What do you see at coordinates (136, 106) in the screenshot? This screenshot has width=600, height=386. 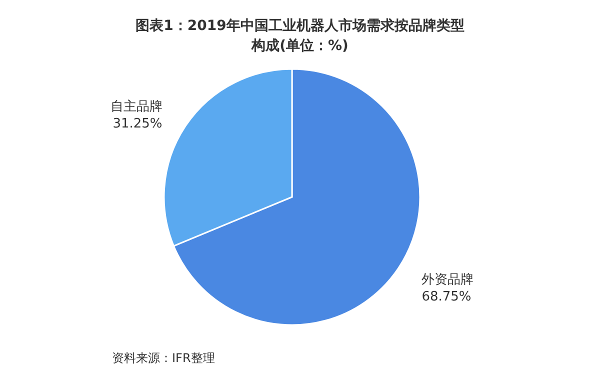 I see `slice-label: 自主品牌` at bounding box center [136, 106].